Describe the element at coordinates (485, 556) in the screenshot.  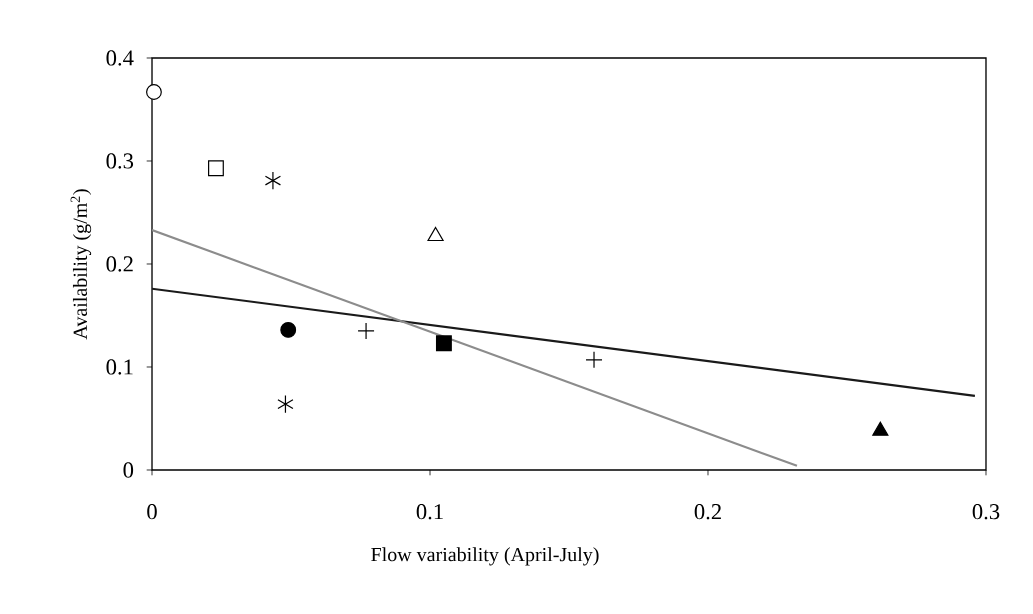
I see `x-axis-title: Flow variability (April-July)` at that location.